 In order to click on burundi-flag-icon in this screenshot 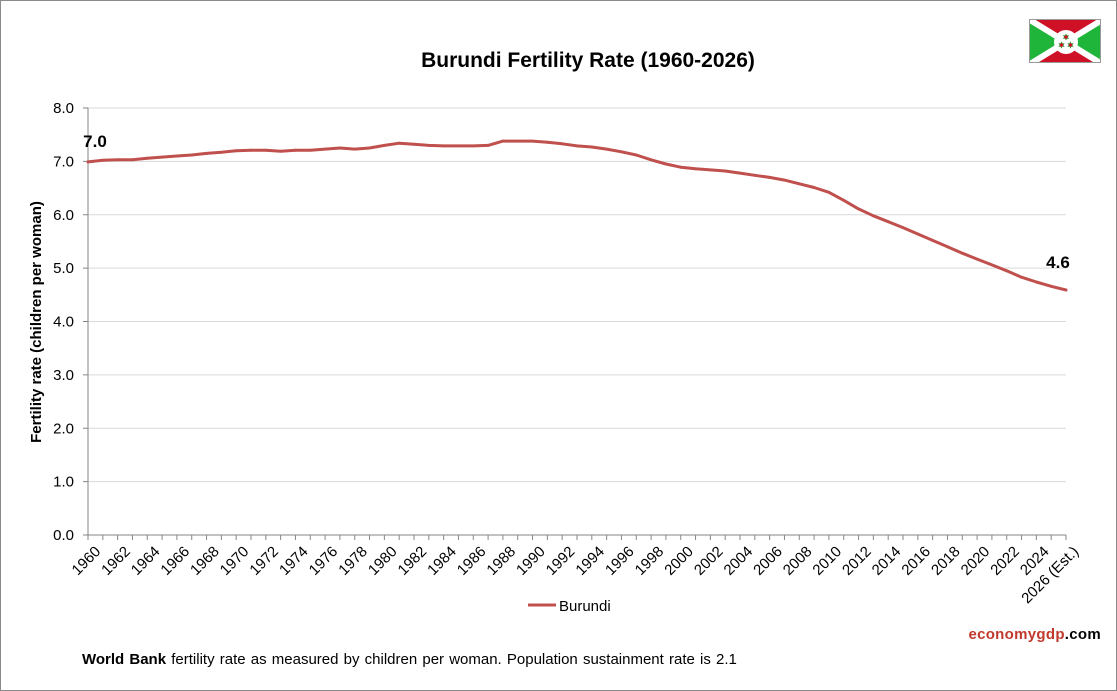, I will do `click(1065, 41)`.